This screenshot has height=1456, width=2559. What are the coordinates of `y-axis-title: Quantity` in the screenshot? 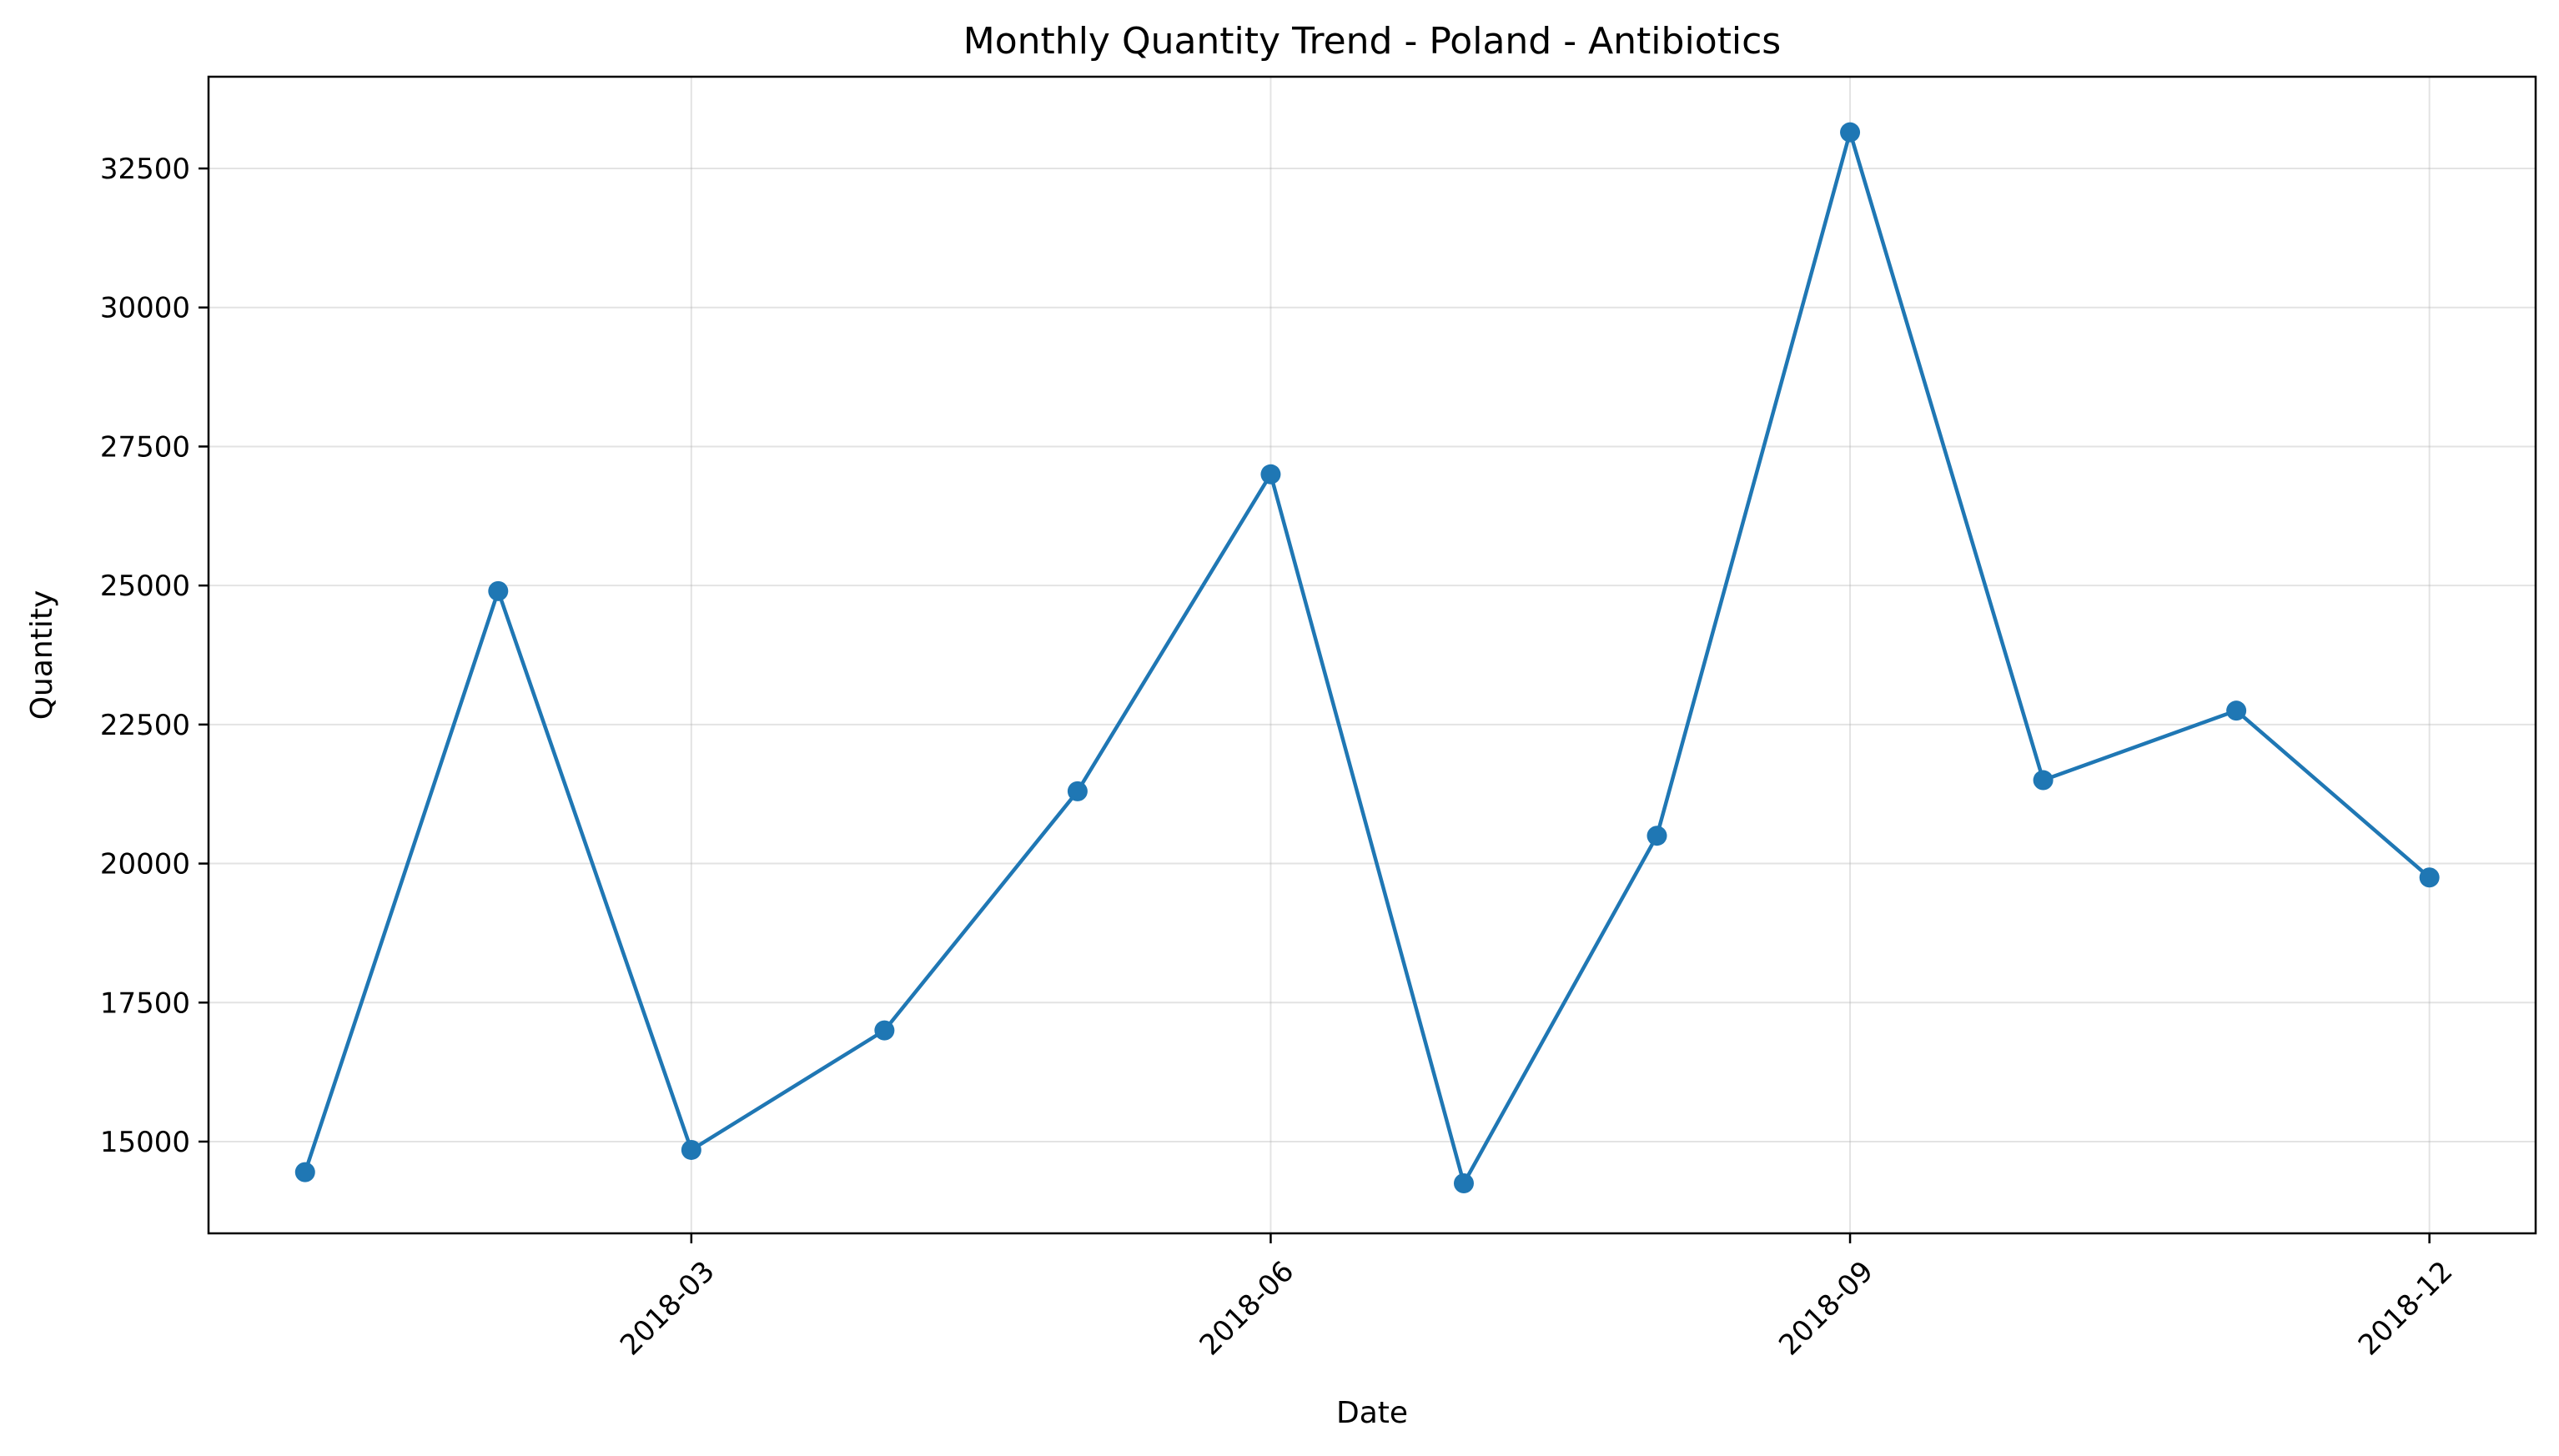 It's located at (42, 655).